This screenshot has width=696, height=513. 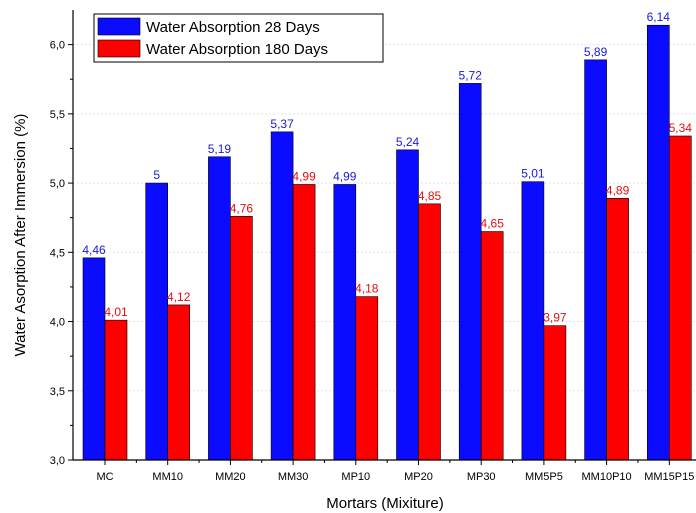 What do you see at coordinates (156, 175) in the screenshot?
I see `data-label: 5` at bounding box center [156, 175].